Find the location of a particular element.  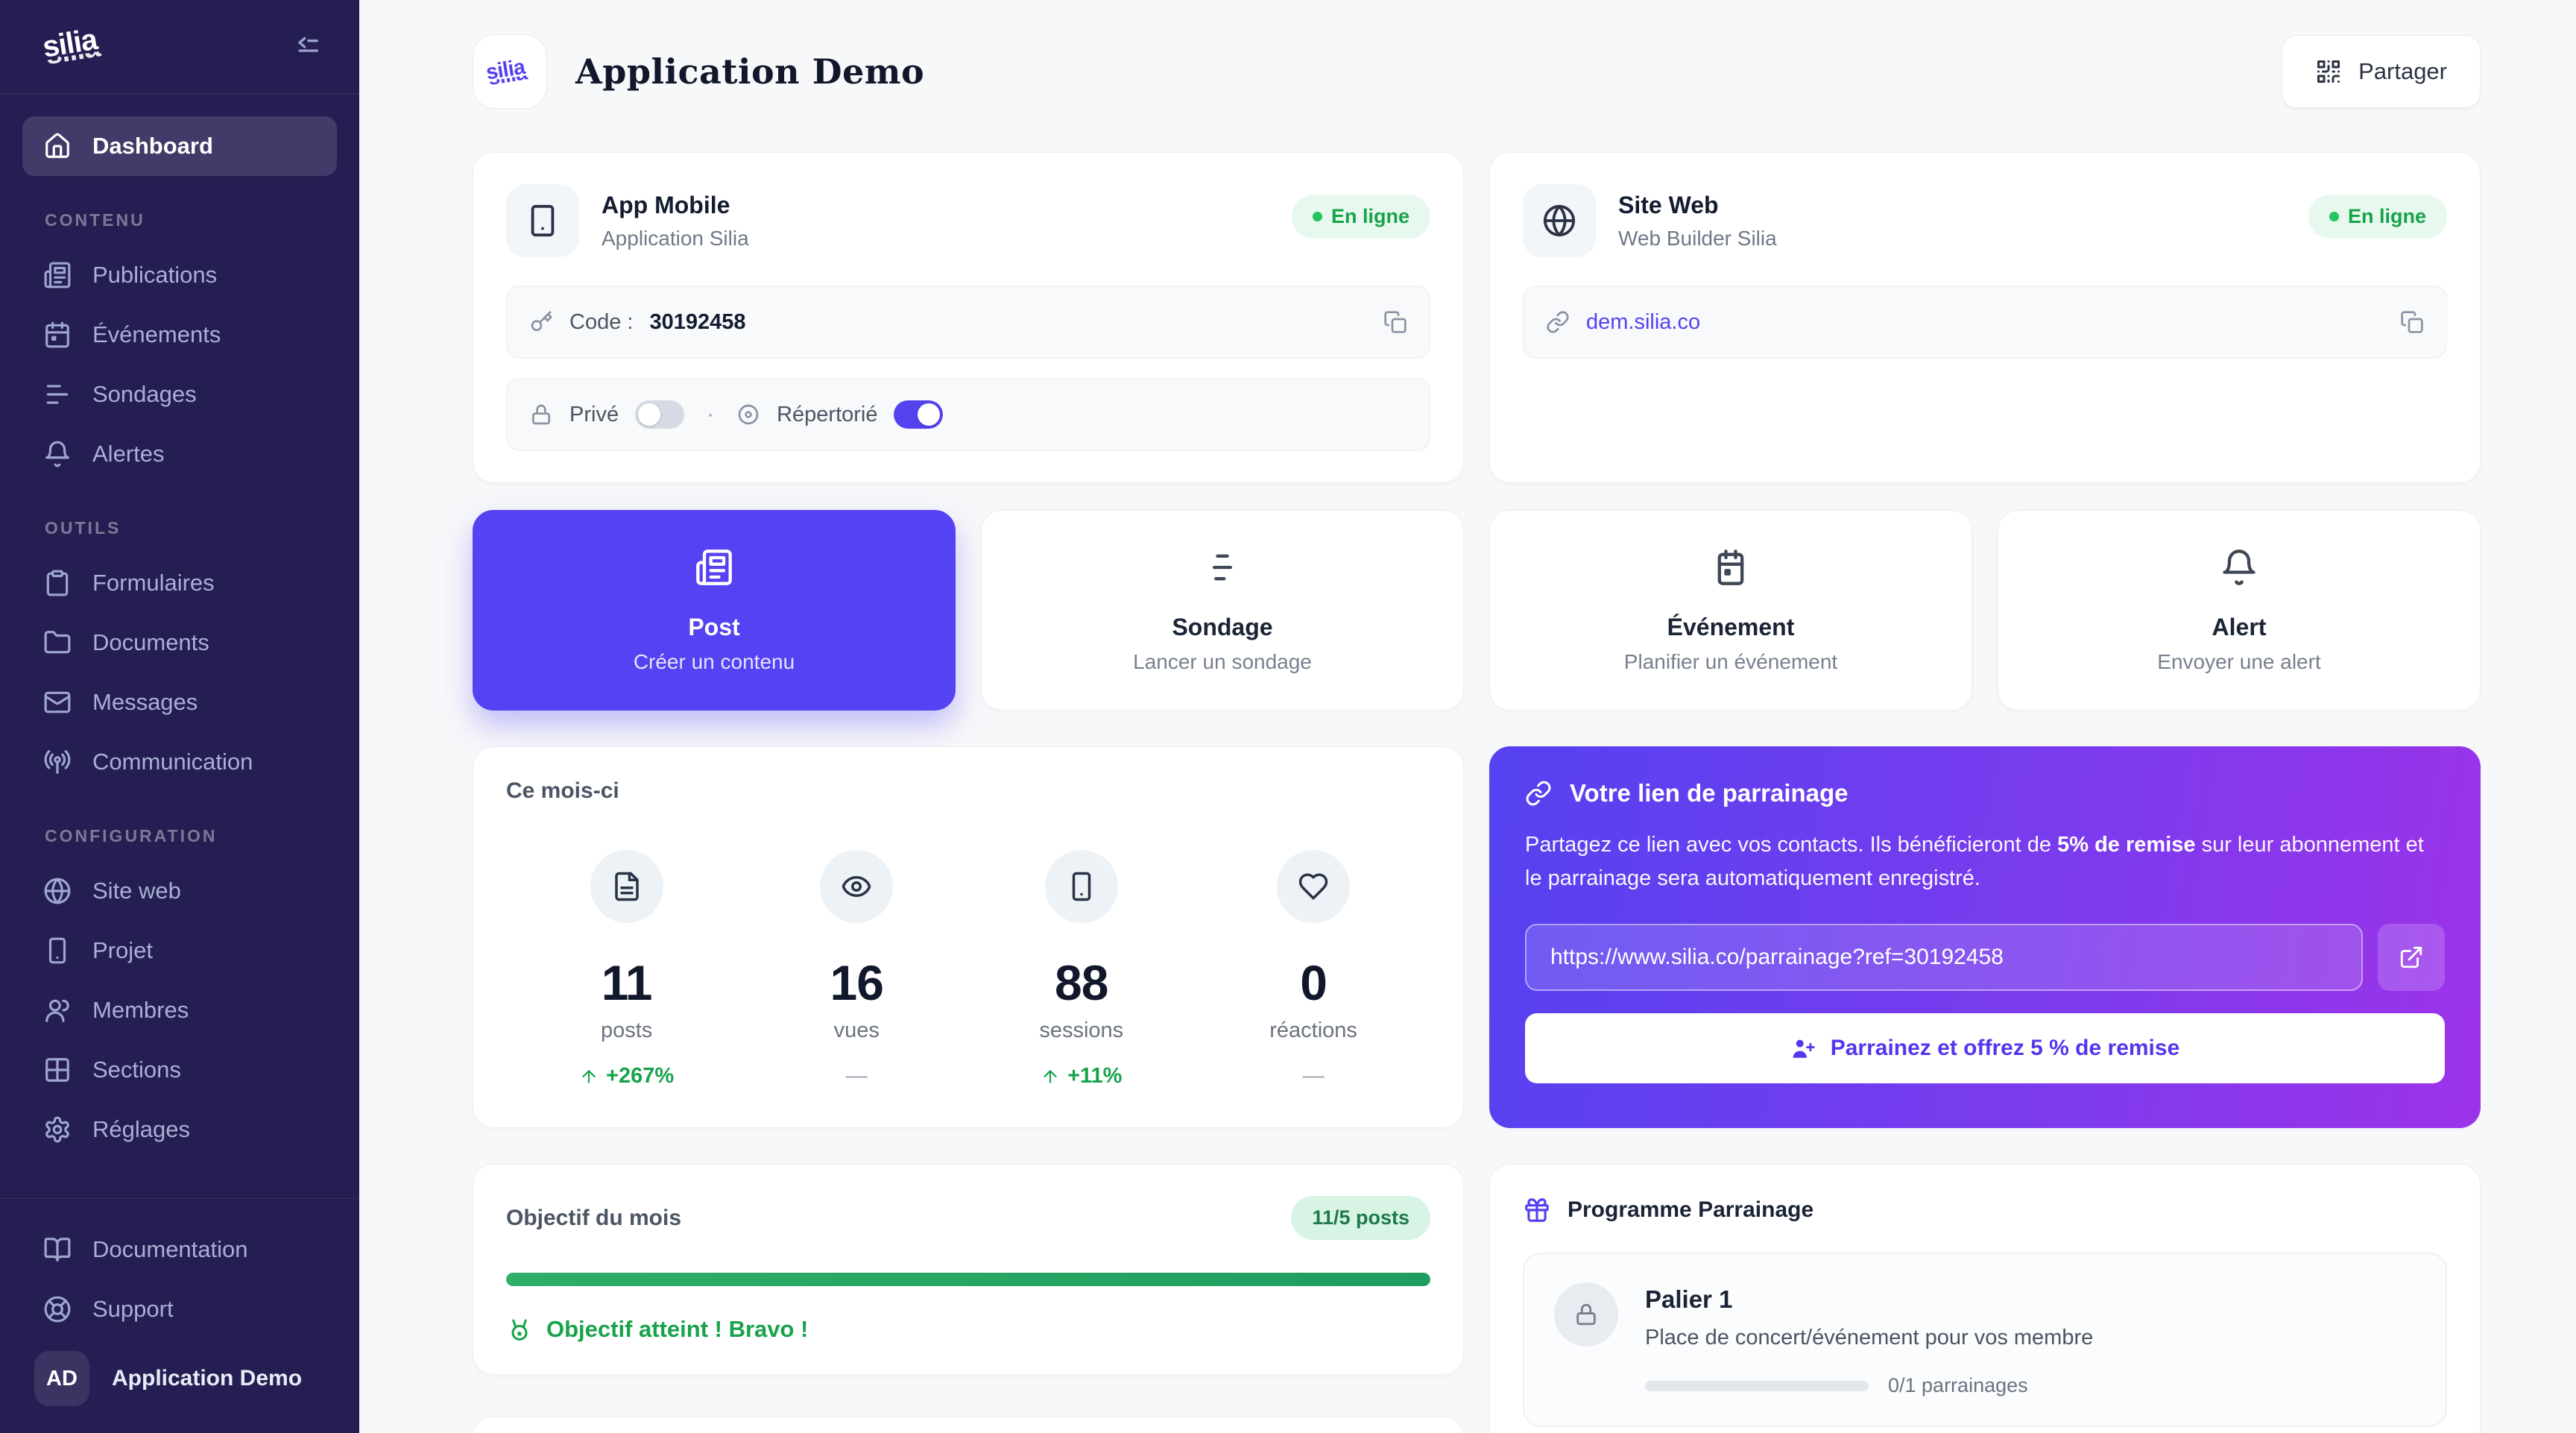

action-alert: Alert Envoyer une alert is located at coordinates (2239, 611).